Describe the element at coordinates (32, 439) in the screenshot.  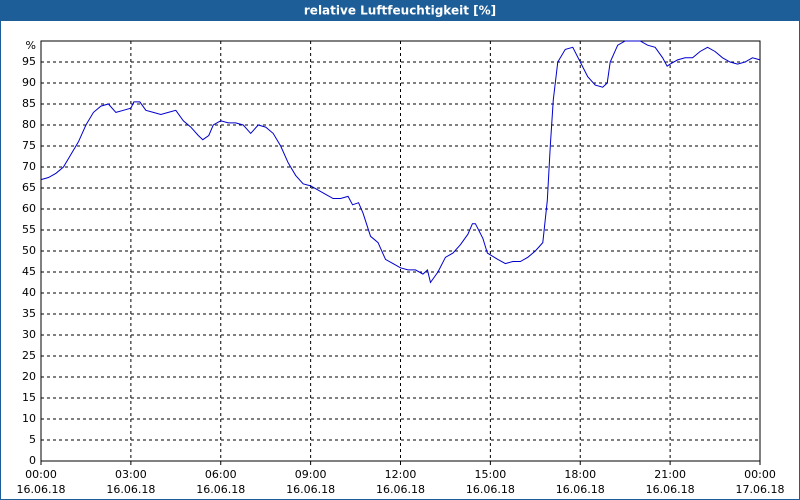
I see `y-tick-label: 5` at that location.